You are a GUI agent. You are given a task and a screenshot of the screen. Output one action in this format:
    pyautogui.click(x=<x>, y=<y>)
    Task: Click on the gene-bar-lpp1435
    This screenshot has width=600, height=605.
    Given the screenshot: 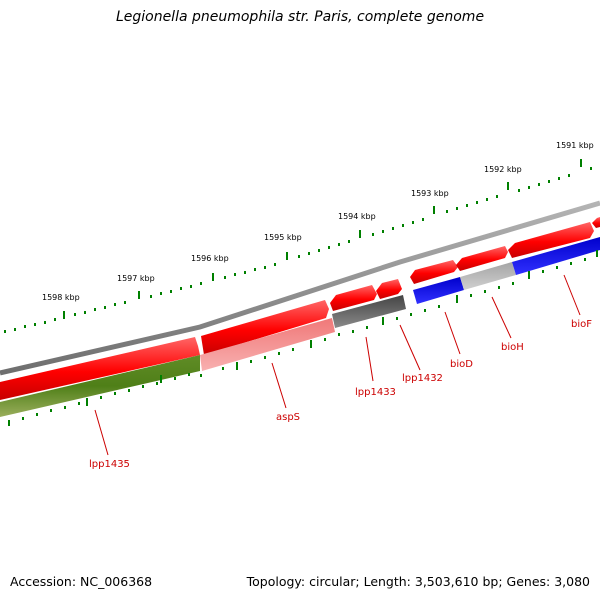 What is the action you would take?
    pyautogui.click(x=100, y=386)
    